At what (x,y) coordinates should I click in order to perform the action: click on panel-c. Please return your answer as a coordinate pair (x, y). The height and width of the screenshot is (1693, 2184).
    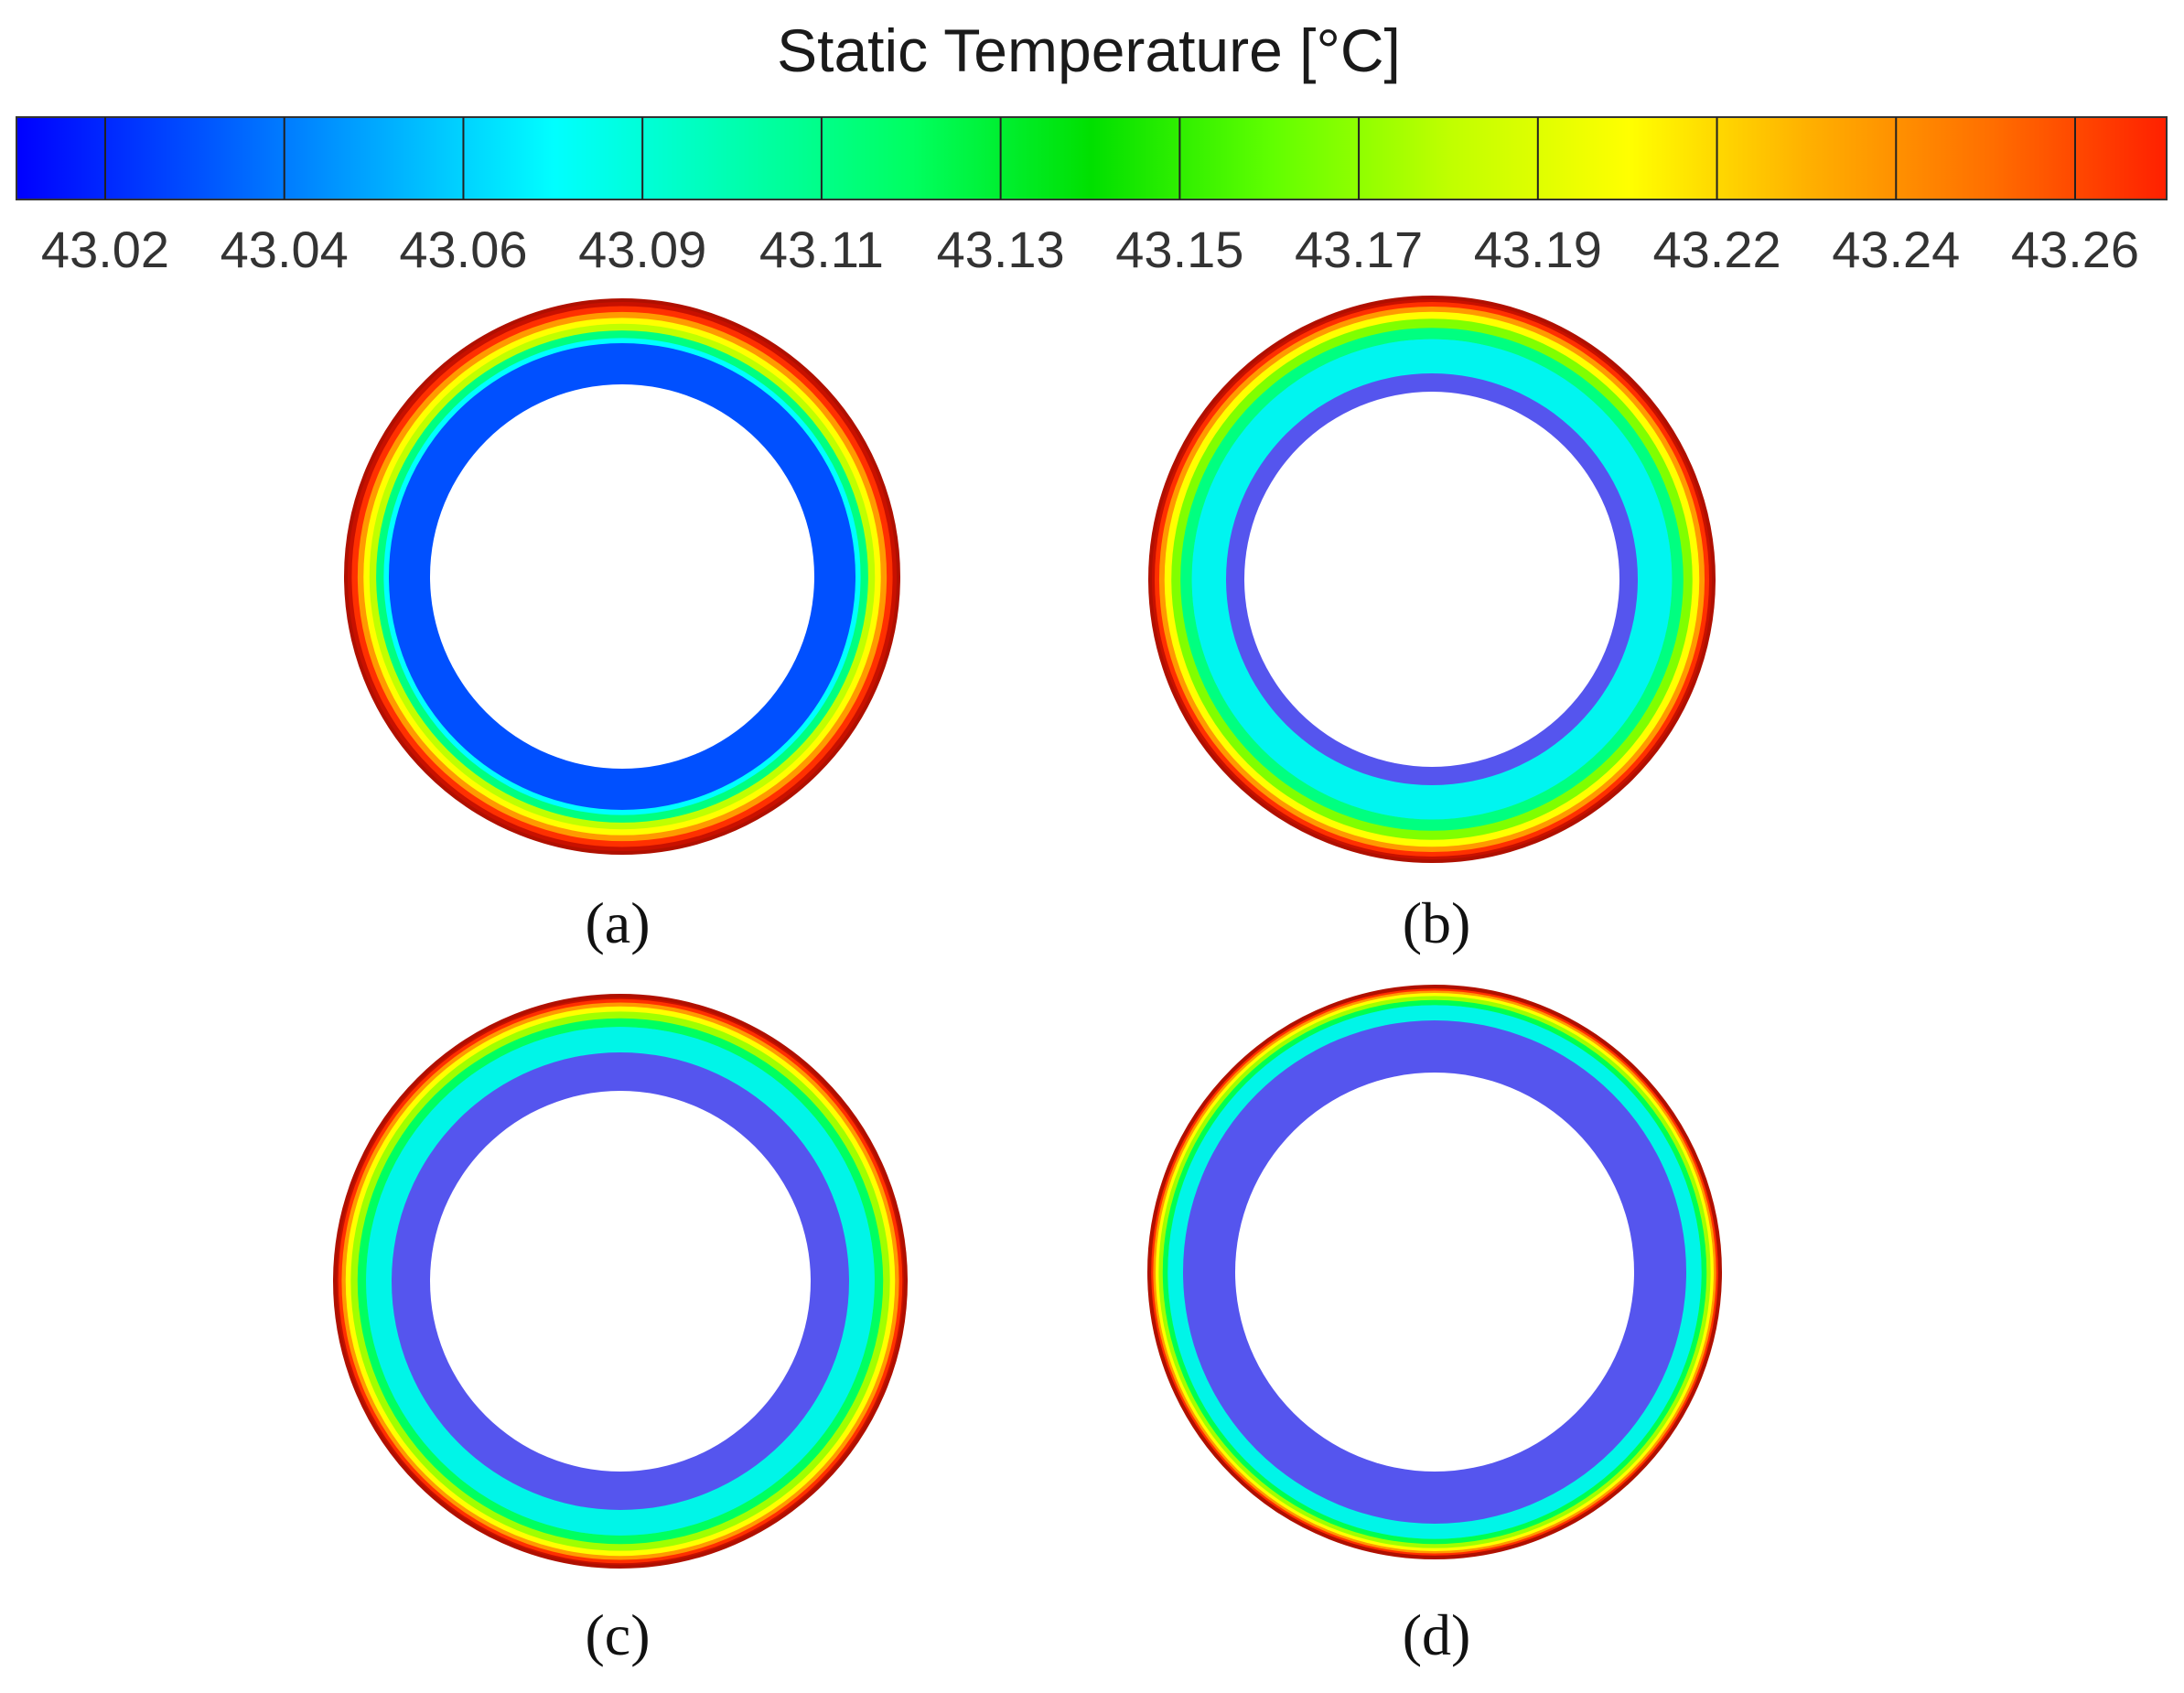
    Looking at the image, I should click on (620, 1281).